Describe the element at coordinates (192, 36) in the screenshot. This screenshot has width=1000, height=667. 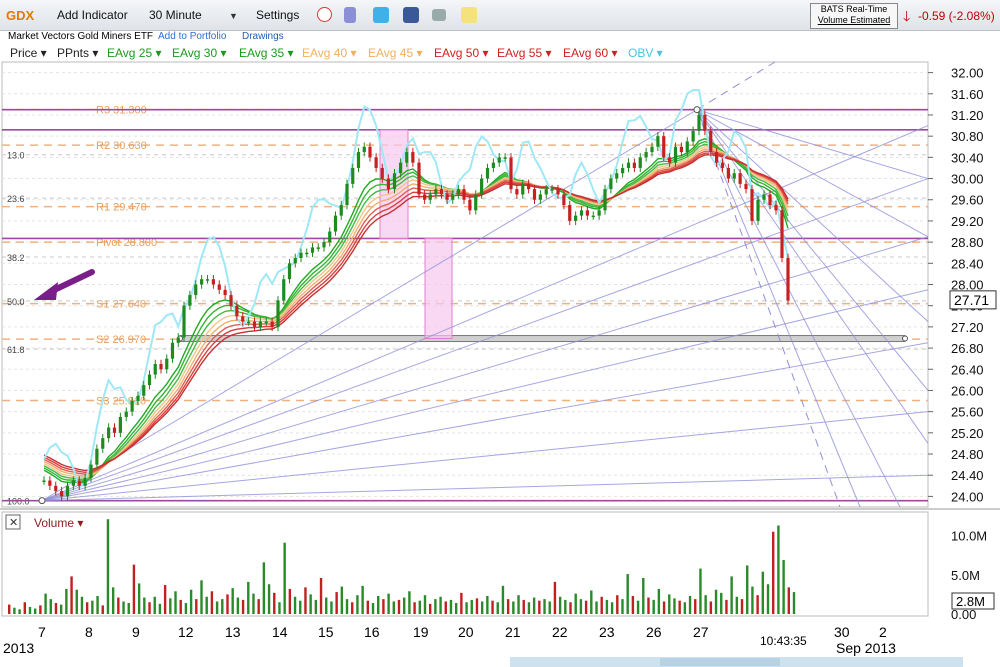
I see `add-to-portfolio-link: Add to Portfolio` at that location.